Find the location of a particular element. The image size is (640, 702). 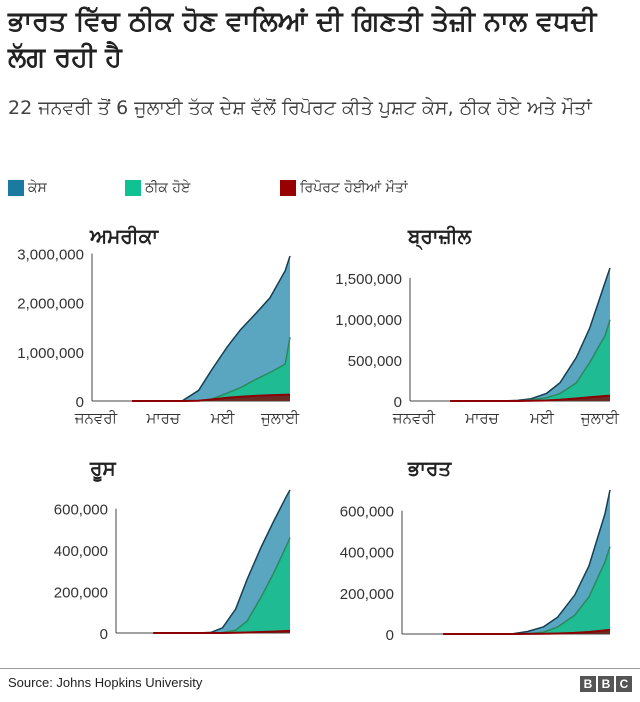

legend-swatch-cases is located at coordinates (16, 188).